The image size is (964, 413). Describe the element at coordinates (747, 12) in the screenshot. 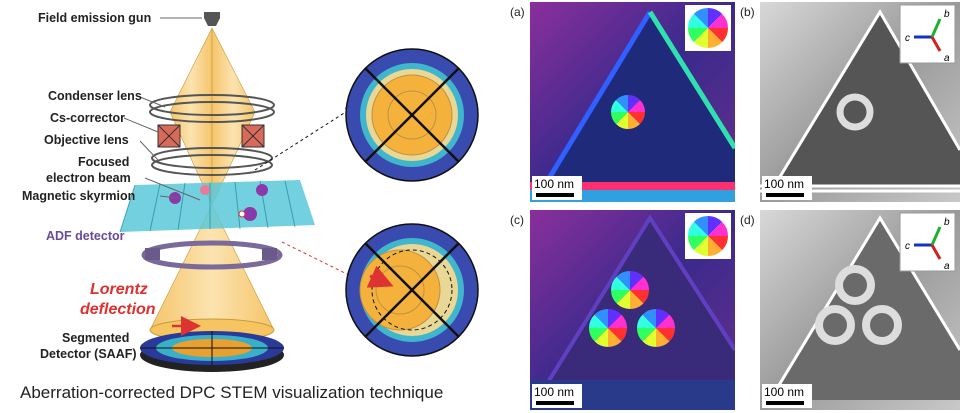

I see `panel-label: (b)` at that location.